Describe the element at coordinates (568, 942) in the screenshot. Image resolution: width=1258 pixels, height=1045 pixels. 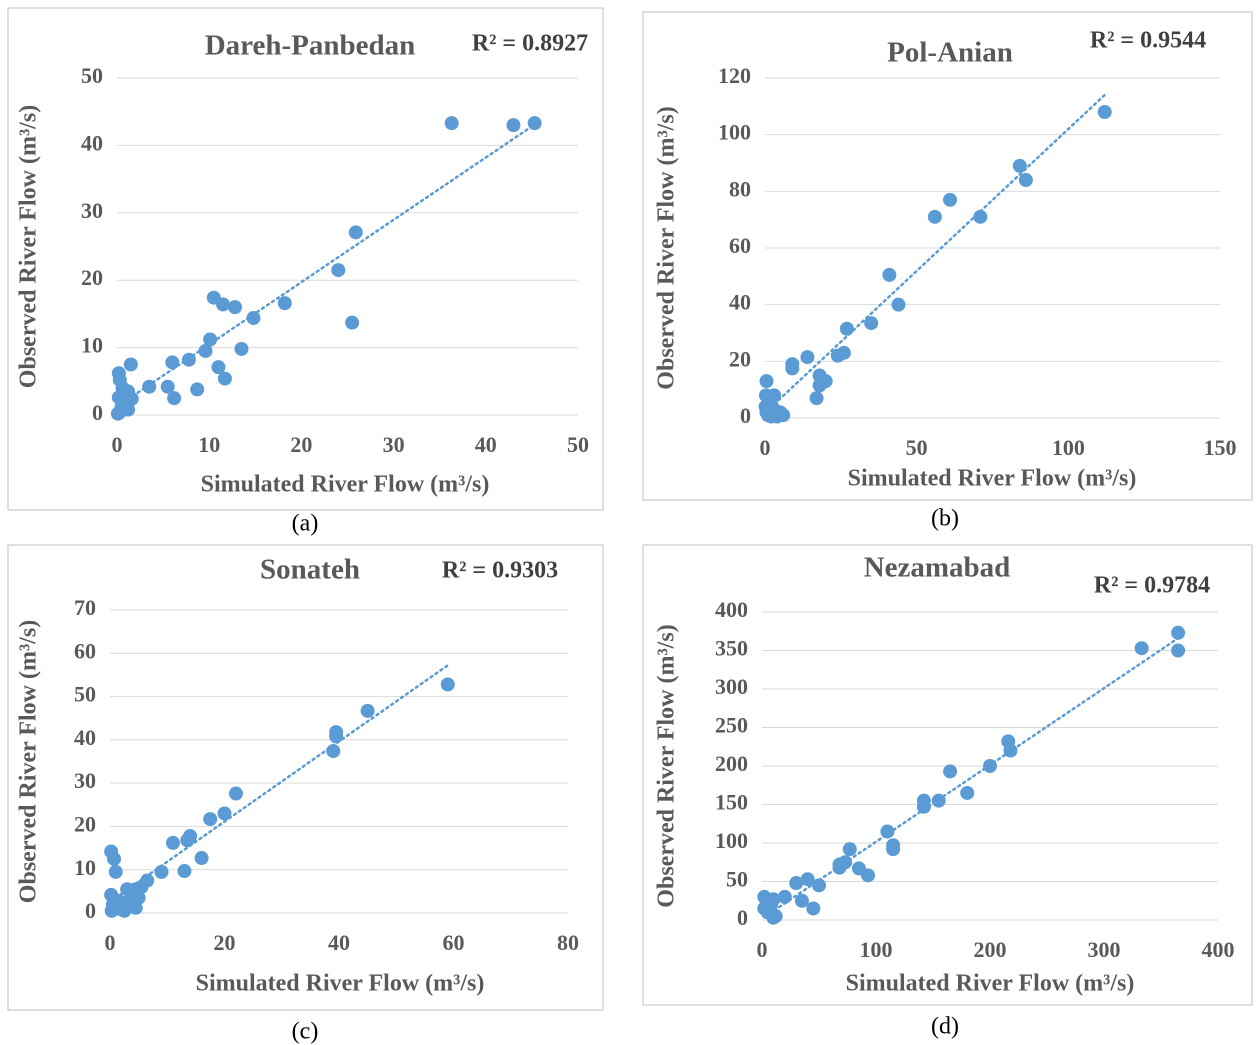
I see `x-tick-label: 80` at that location.